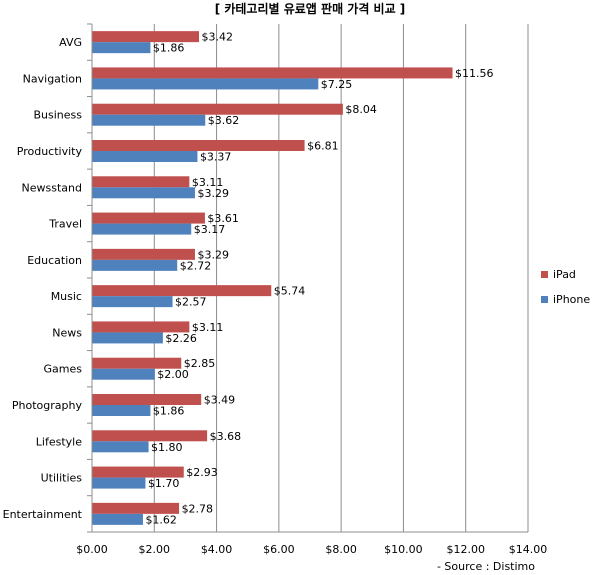  I want to click on data-label: $2.57, so click(191, 302).